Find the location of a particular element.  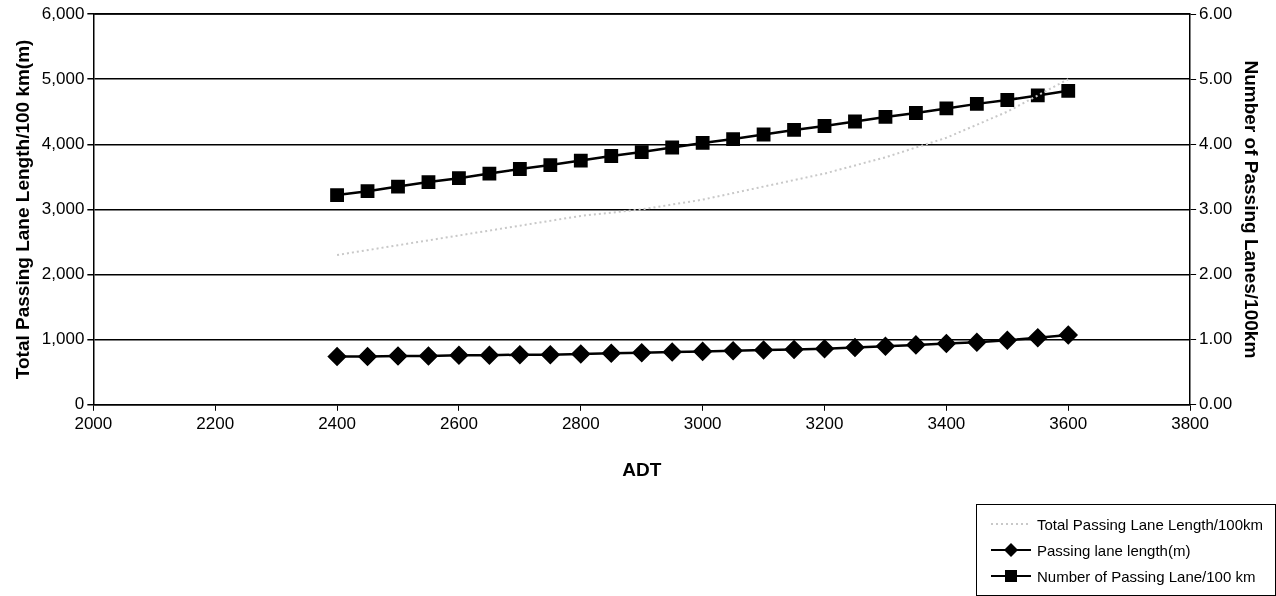

y2-tick-label: 2.00 is located at coordinates (1216, 274).